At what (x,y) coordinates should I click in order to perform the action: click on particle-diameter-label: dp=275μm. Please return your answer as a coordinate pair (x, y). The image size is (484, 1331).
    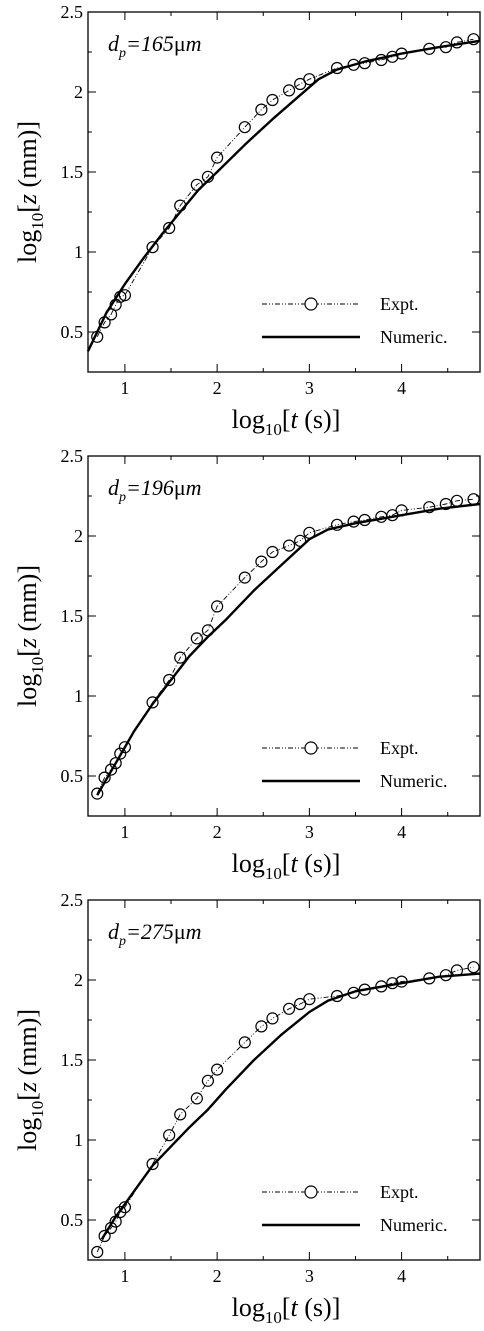
    Looking at the image, I should click on (155, 934).